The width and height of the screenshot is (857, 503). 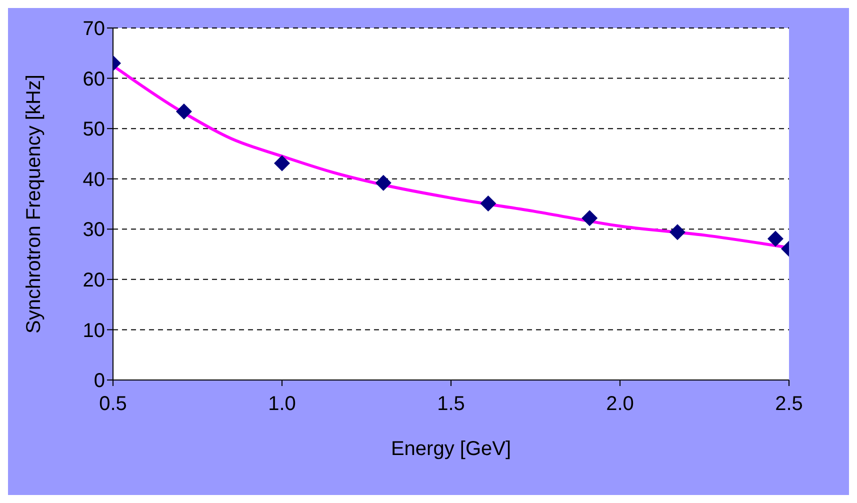 I want to click on x-tick-label: 0.5, so click(x=113, y=404).